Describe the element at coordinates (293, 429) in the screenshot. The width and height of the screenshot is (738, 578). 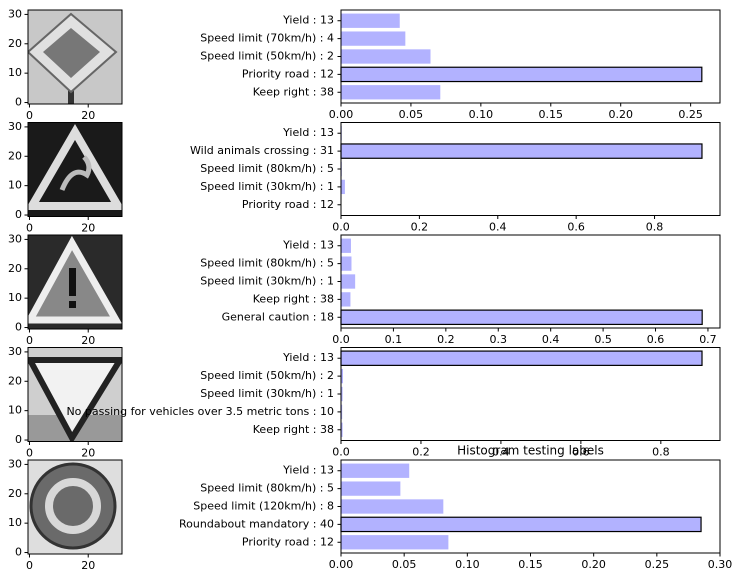
I see `category-label: Keep right : 38` at that location.